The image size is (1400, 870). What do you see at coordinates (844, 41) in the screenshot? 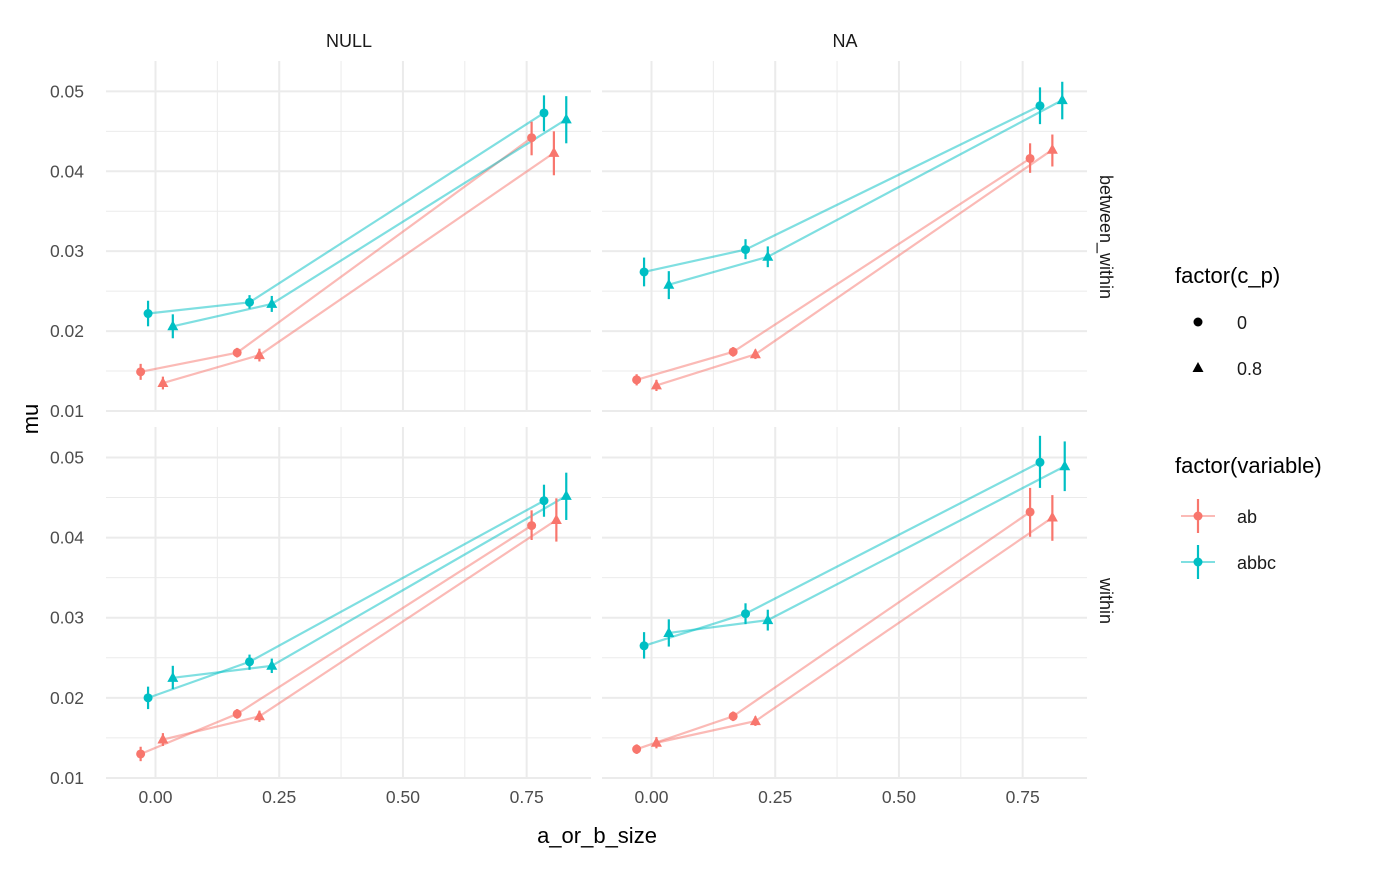
I see `facet-col-label-na: NA` at bounding box center [844, 41].